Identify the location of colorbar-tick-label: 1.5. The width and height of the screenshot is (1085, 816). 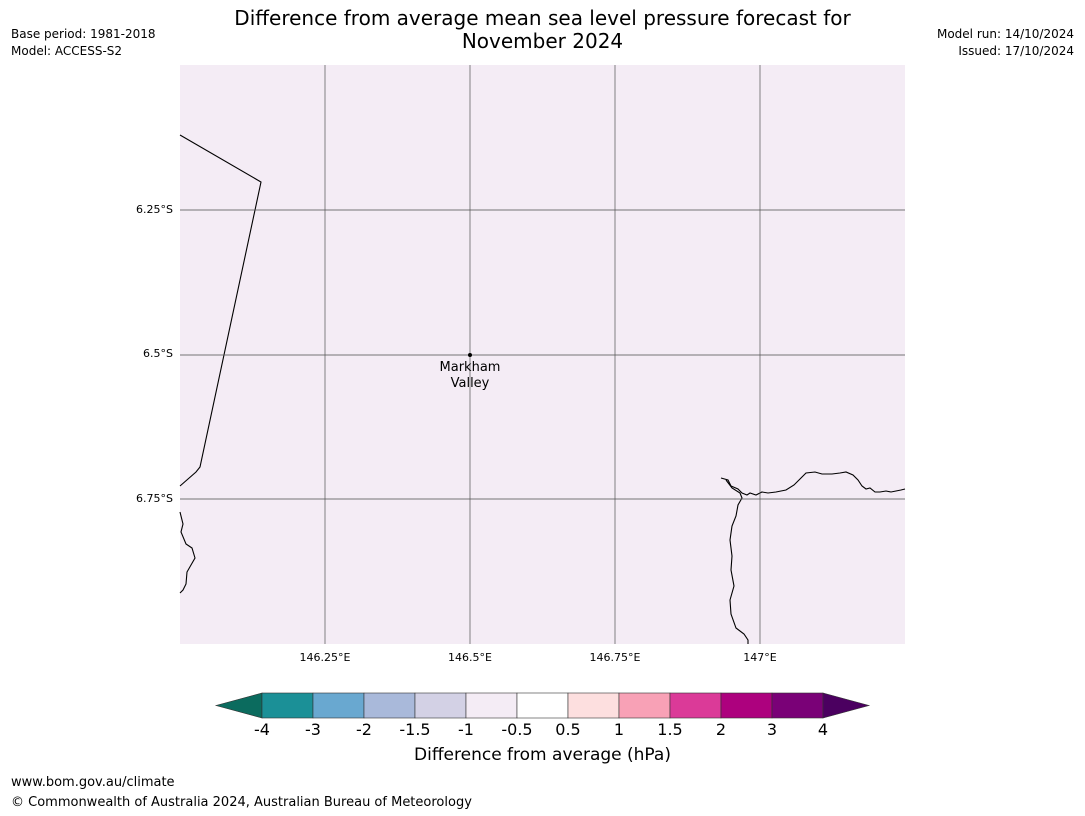
(670, 729).